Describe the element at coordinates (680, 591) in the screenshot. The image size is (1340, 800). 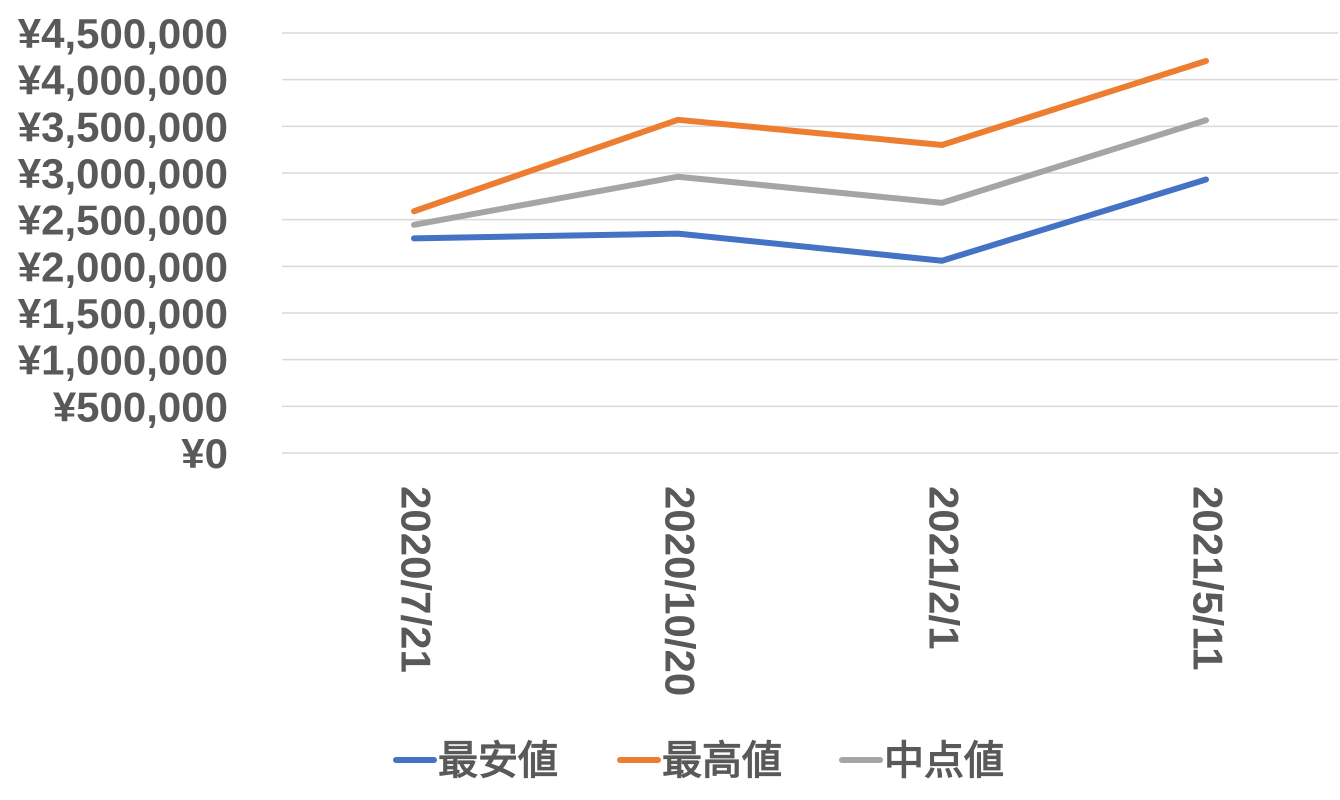
I see `x-tick-label: 2020/10/20` at that location.